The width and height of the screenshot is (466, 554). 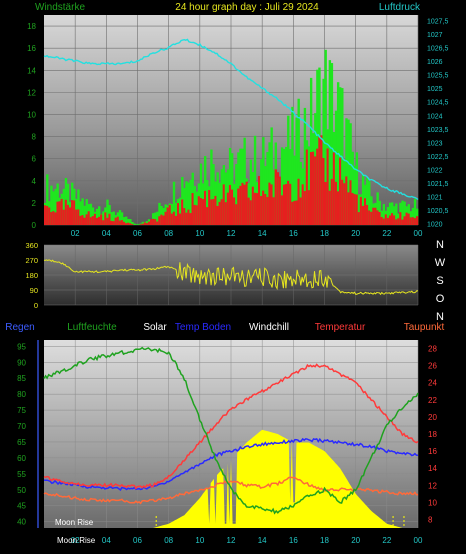 What do you see at coordinates (432, 451) in the screenshot?
I see `y-tick-right: 16` at bounding box center [432, 451].